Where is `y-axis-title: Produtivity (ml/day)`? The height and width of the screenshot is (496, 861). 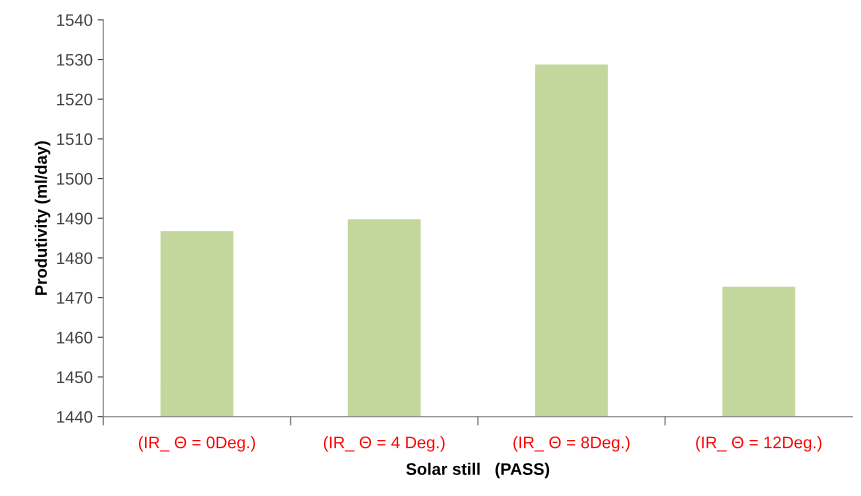
y-axis-title: Produtivity (ml/day) is located at coordinates (42, 218).